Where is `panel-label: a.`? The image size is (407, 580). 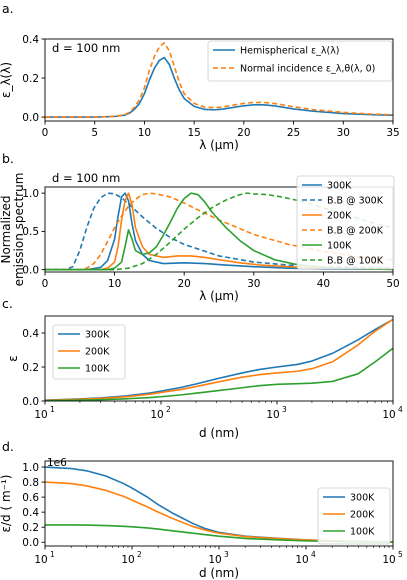
panel-label: a. is located at coordinates (8, 8).